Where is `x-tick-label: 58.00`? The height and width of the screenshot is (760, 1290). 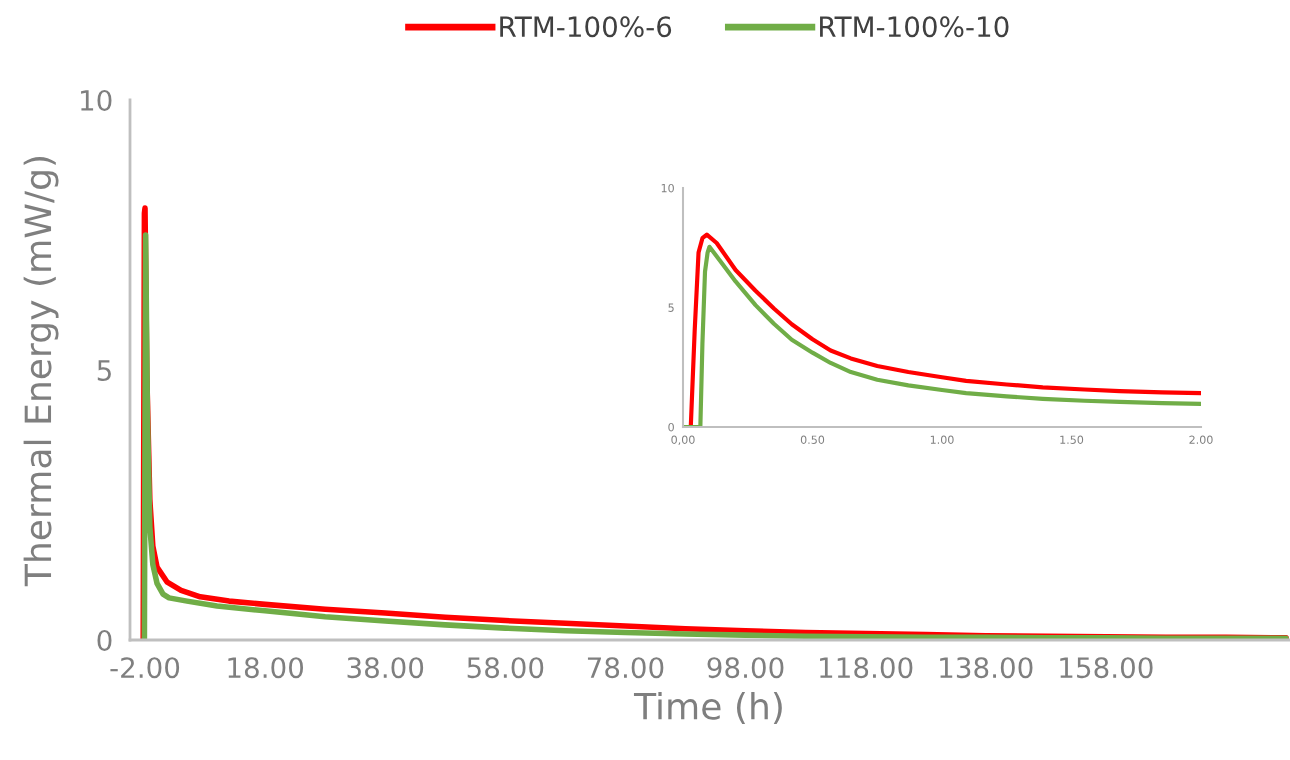
x-tick-label: 58.00 is located at coordinates (505, 668).